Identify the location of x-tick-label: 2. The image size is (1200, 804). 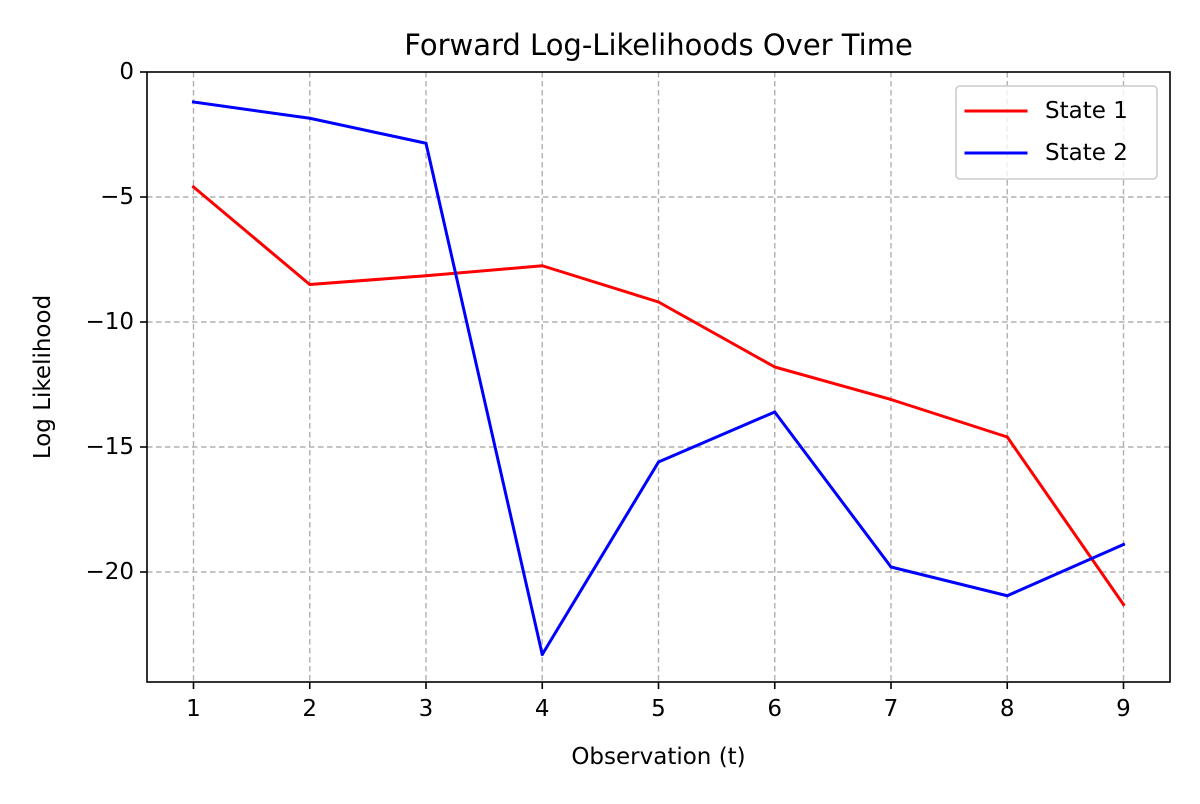
(309, 709).